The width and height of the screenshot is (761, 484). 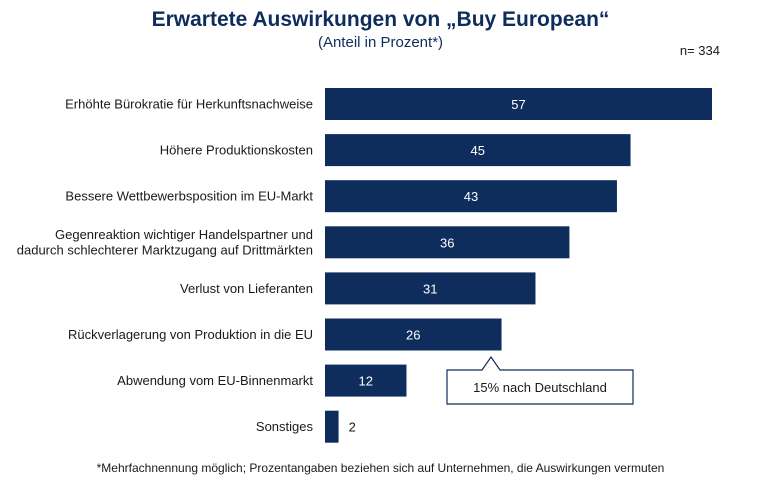 I want to click on category-label: Höhere Produktionskosten, so click(x=236, y=150).